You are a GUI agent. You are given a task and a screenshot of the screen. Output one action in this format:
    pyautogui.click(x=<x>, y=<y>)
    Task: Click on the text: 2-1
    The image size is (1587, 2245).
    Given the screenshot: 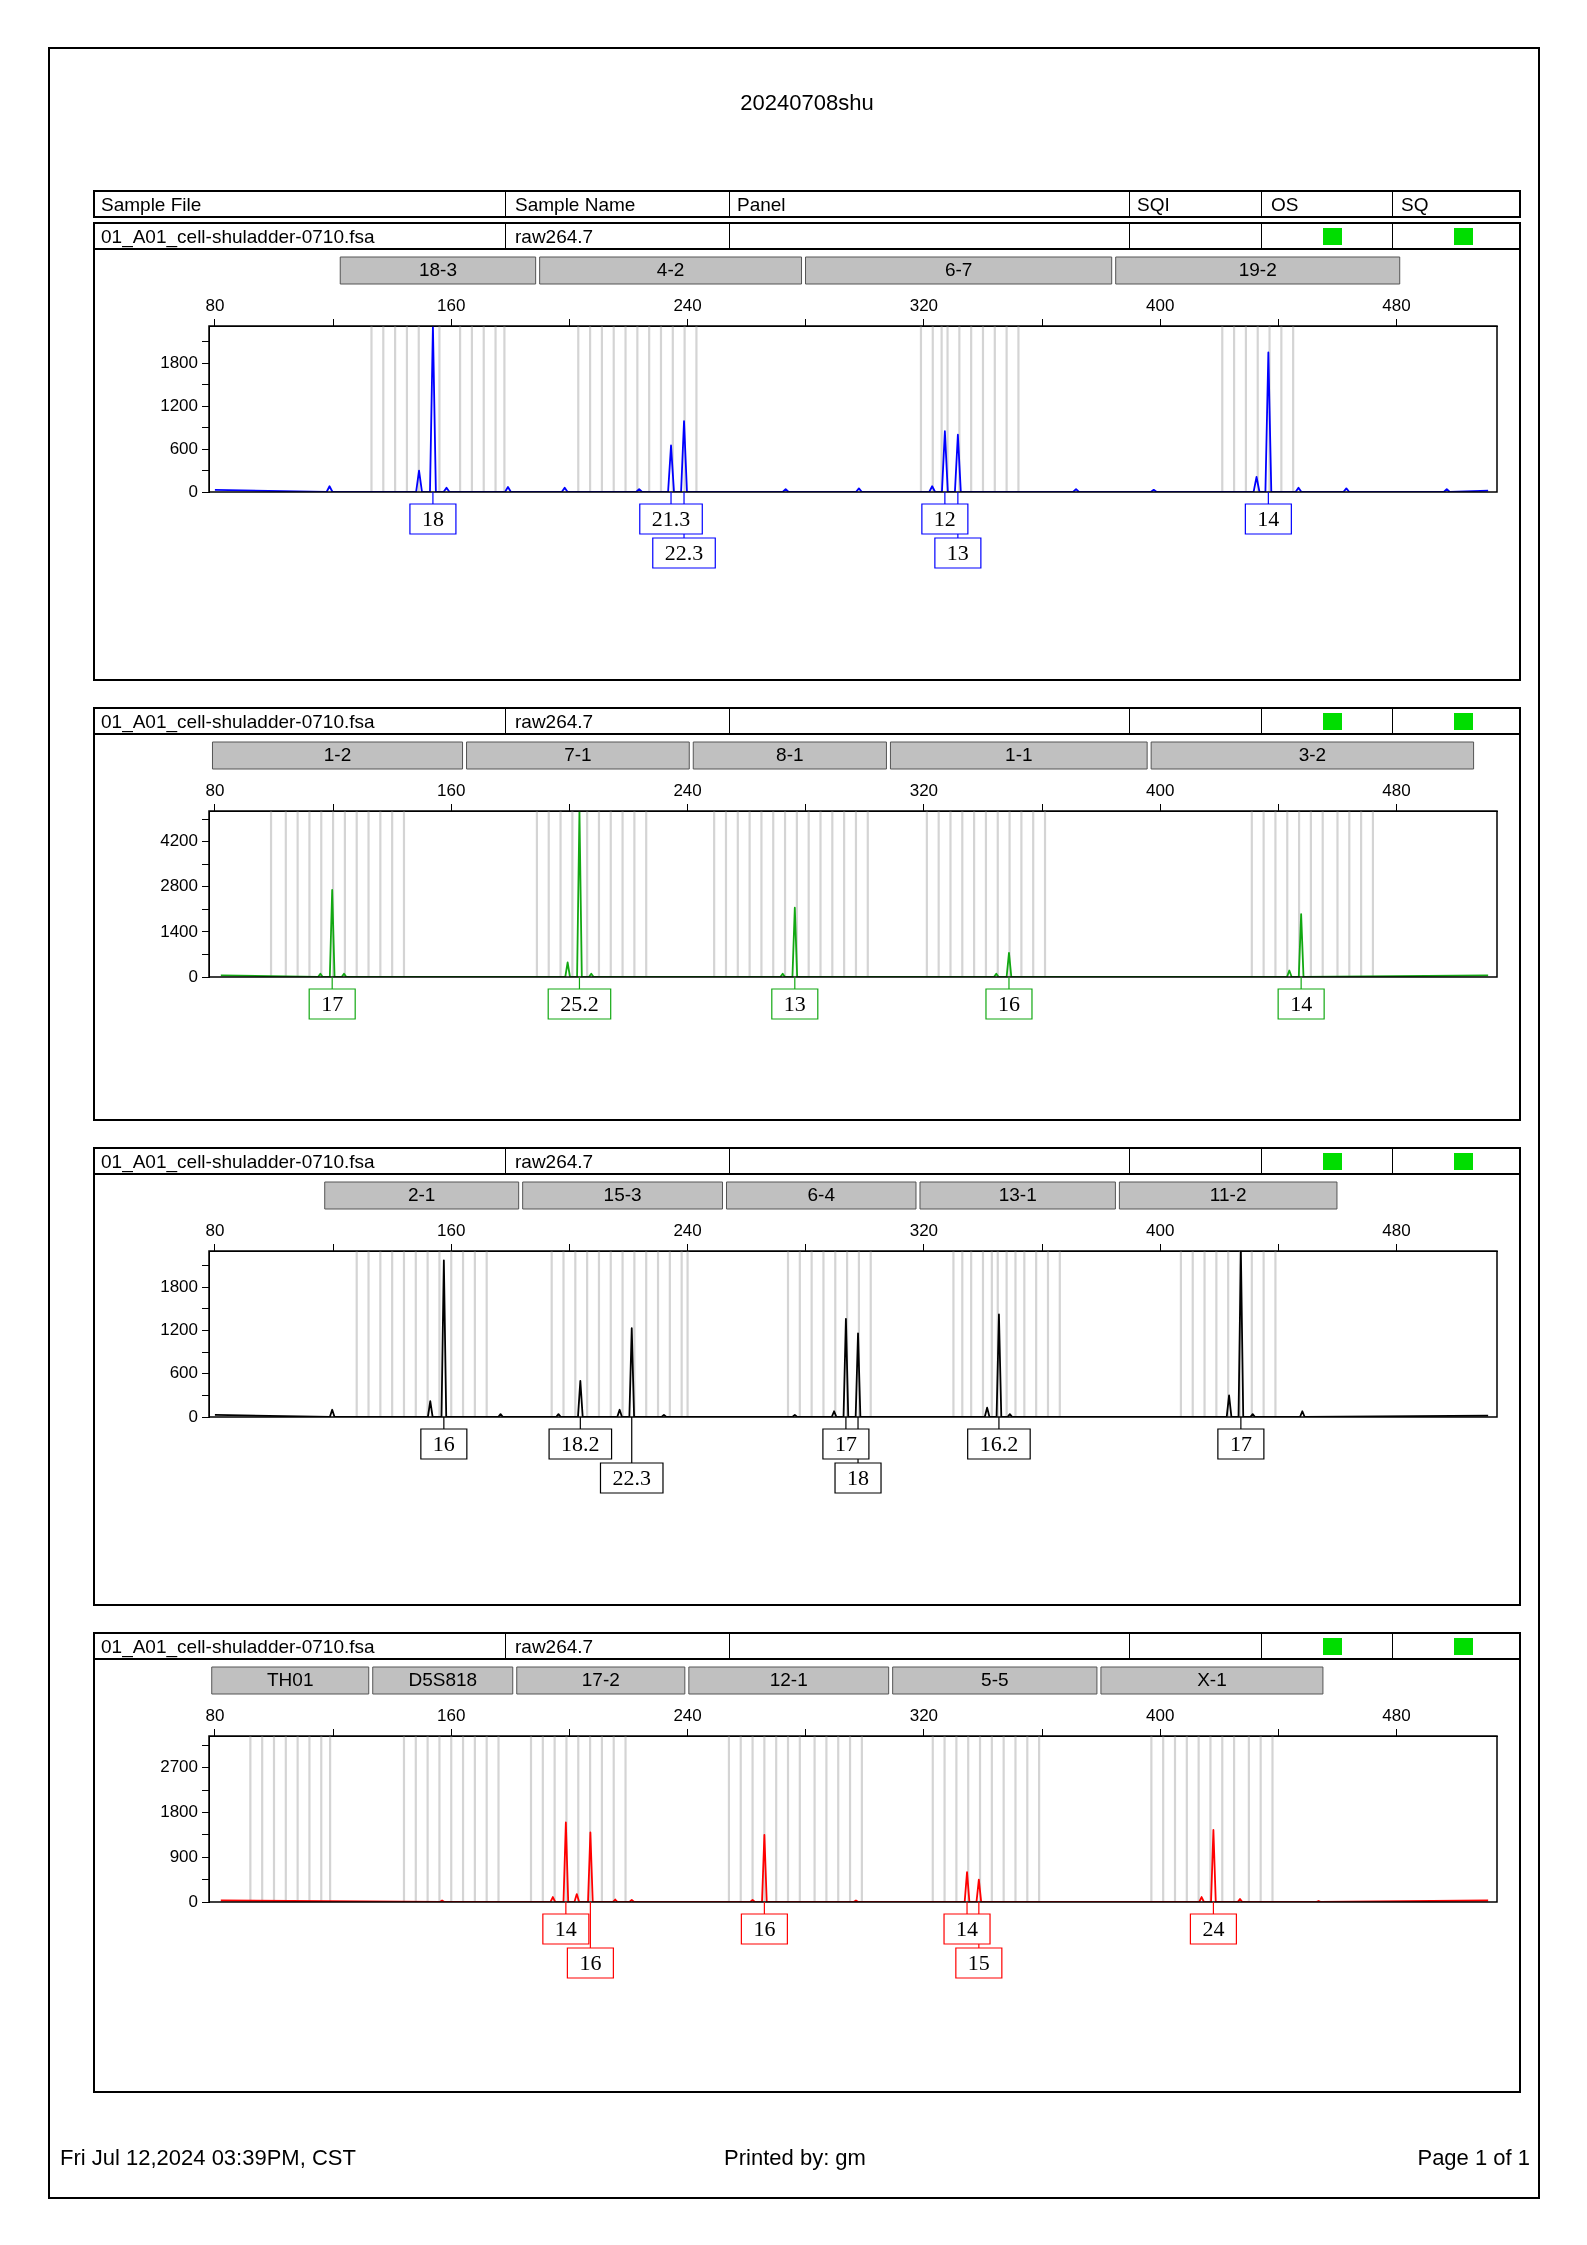 What is the action you would take?
    pyautogui.click(x=421, y=1195)
    